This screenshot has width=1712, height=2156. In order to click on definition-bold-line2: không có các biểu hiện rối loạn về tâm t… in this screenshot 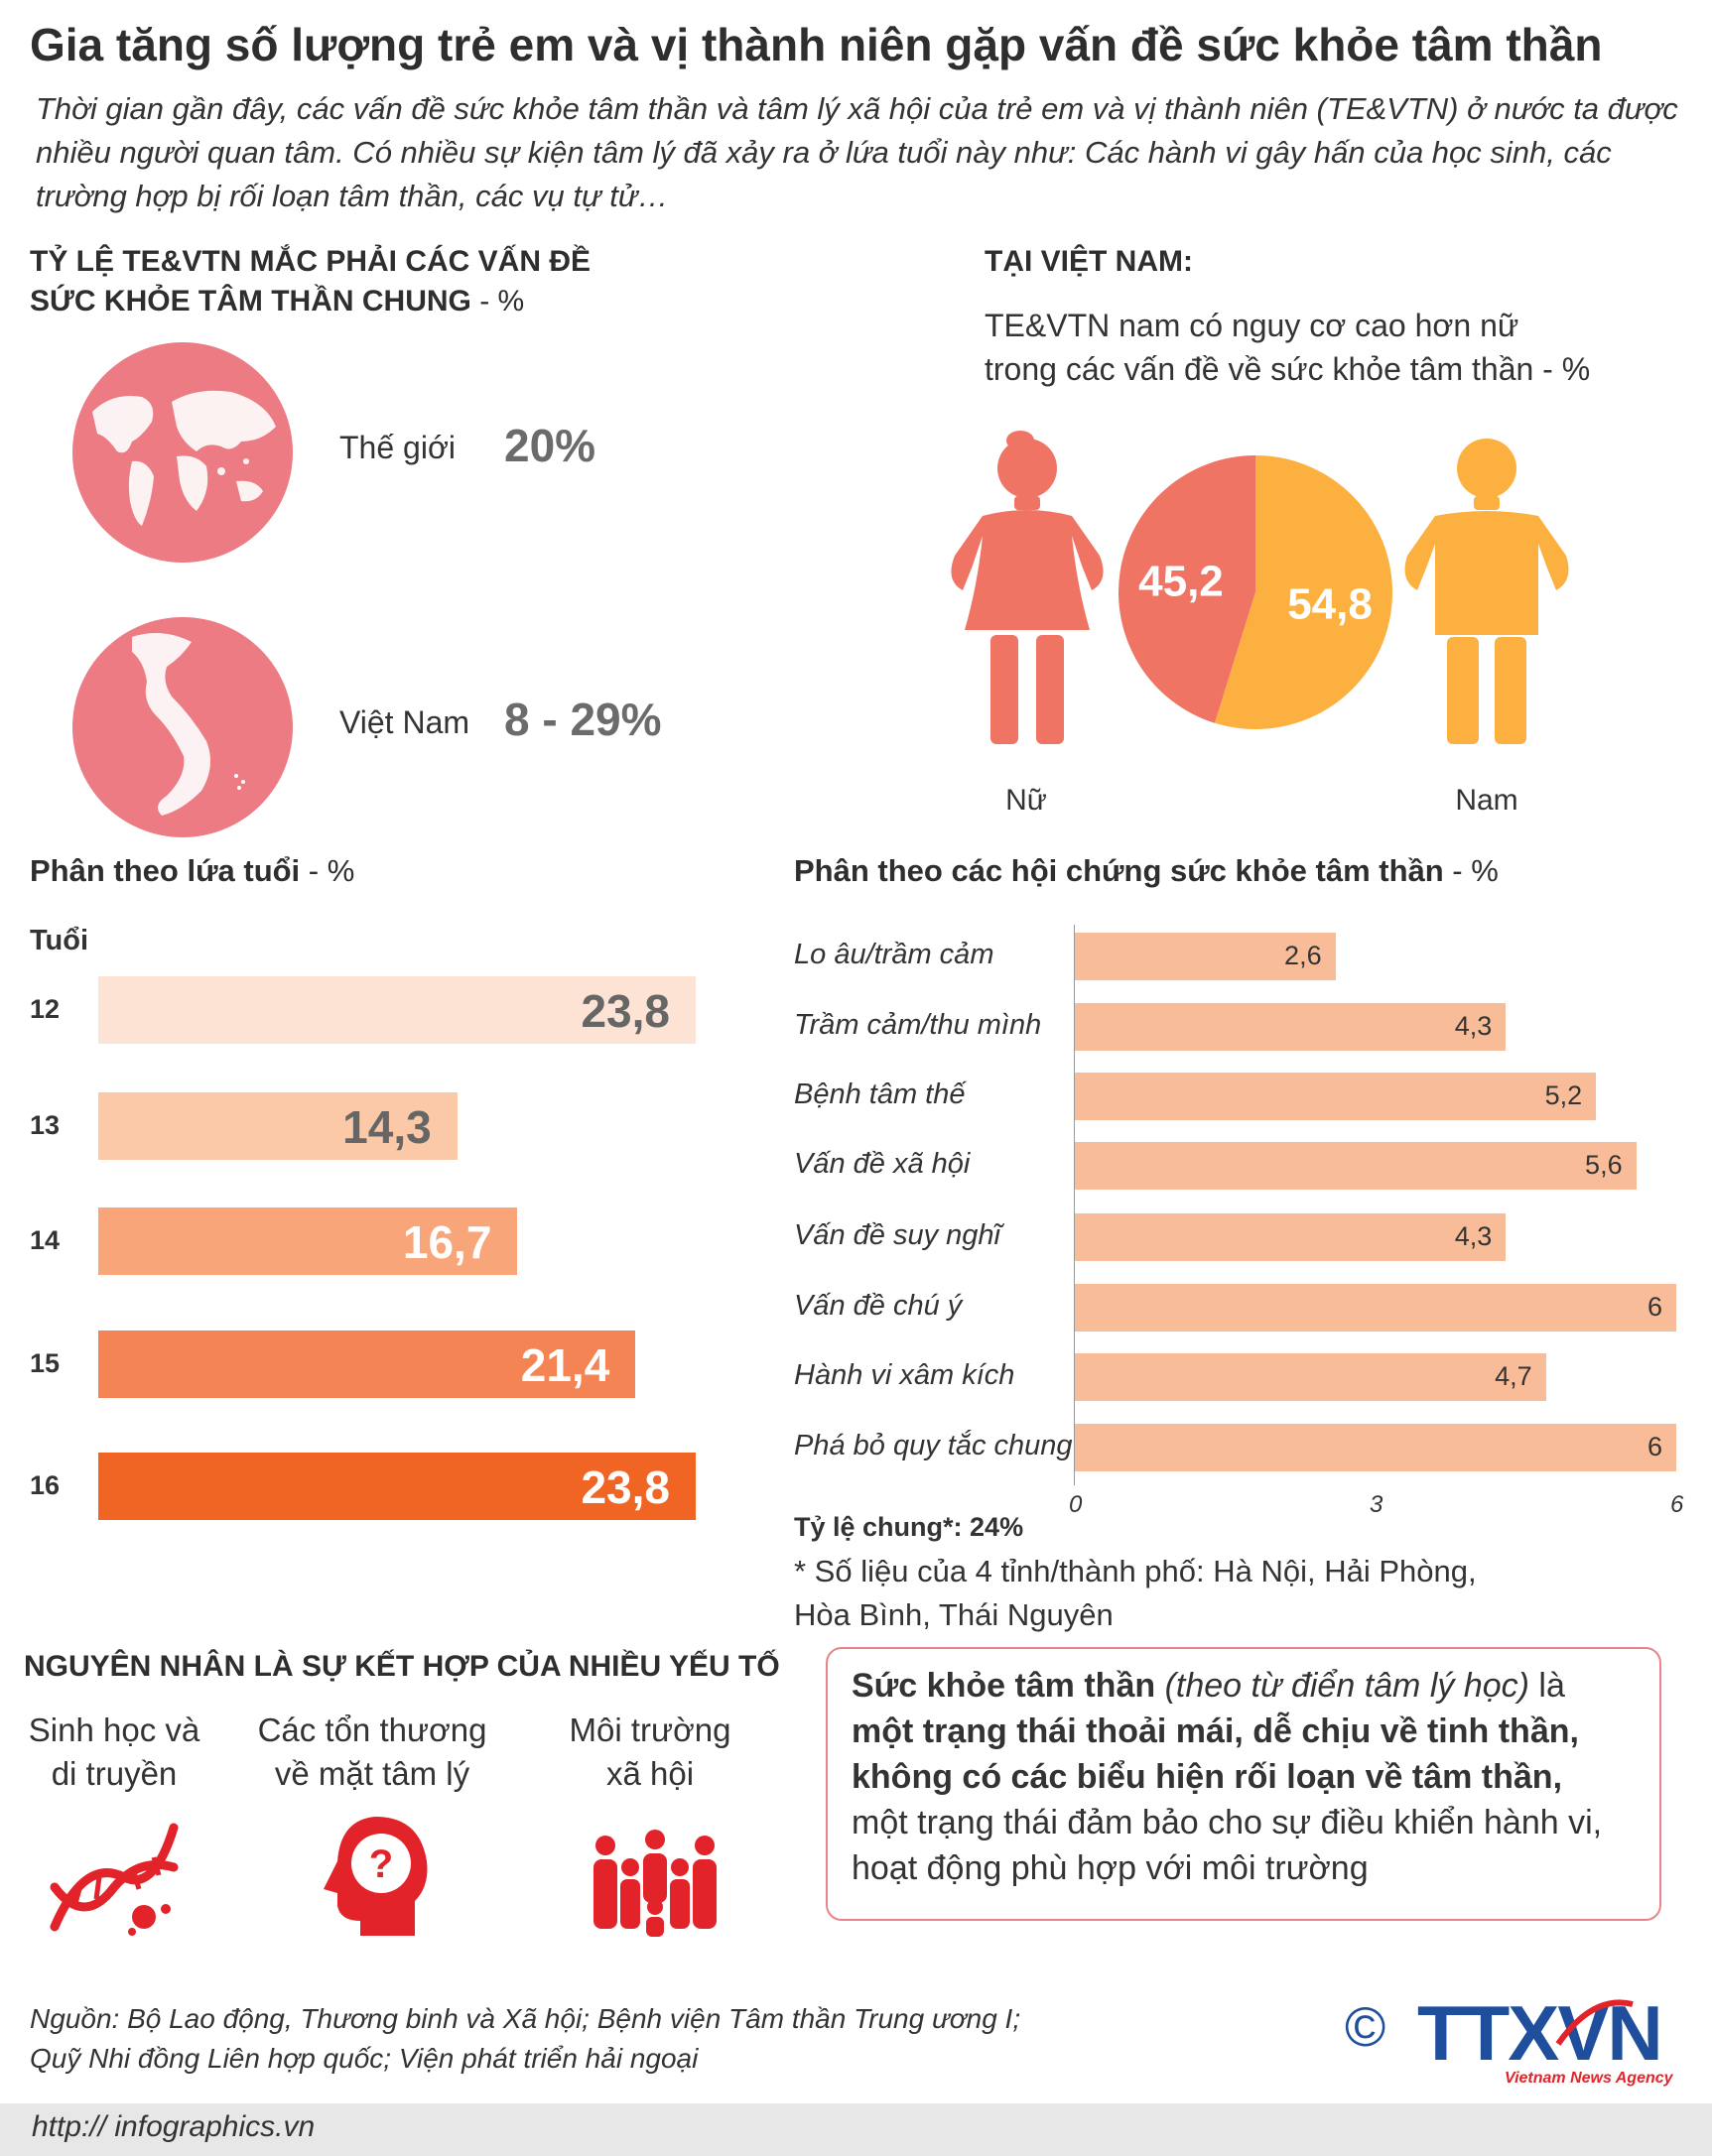, I will do `click(1207, 1777)`.